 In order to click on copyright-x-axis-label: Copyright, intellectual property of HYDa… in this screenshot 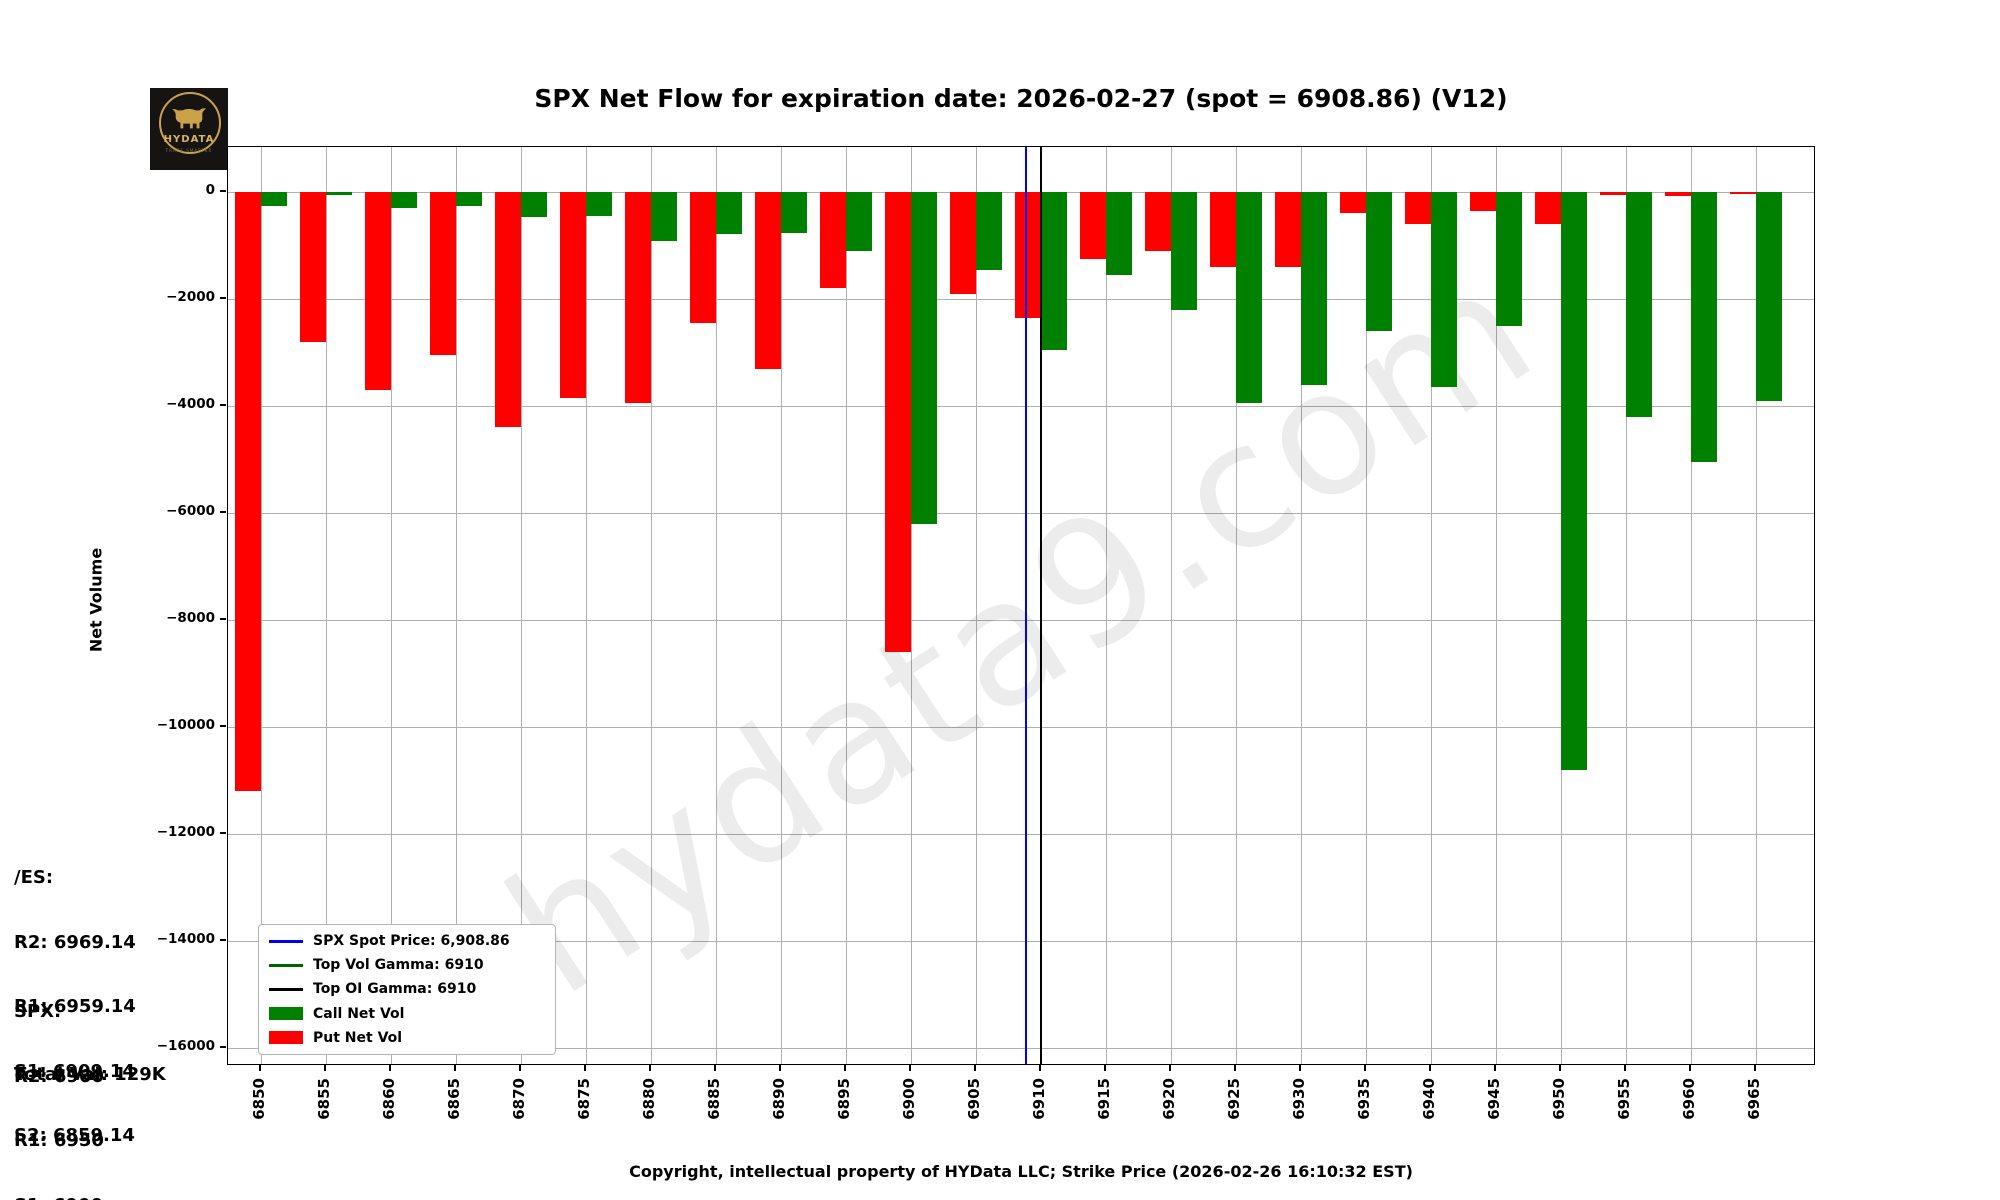, I will do `click(1021, 1171)`.